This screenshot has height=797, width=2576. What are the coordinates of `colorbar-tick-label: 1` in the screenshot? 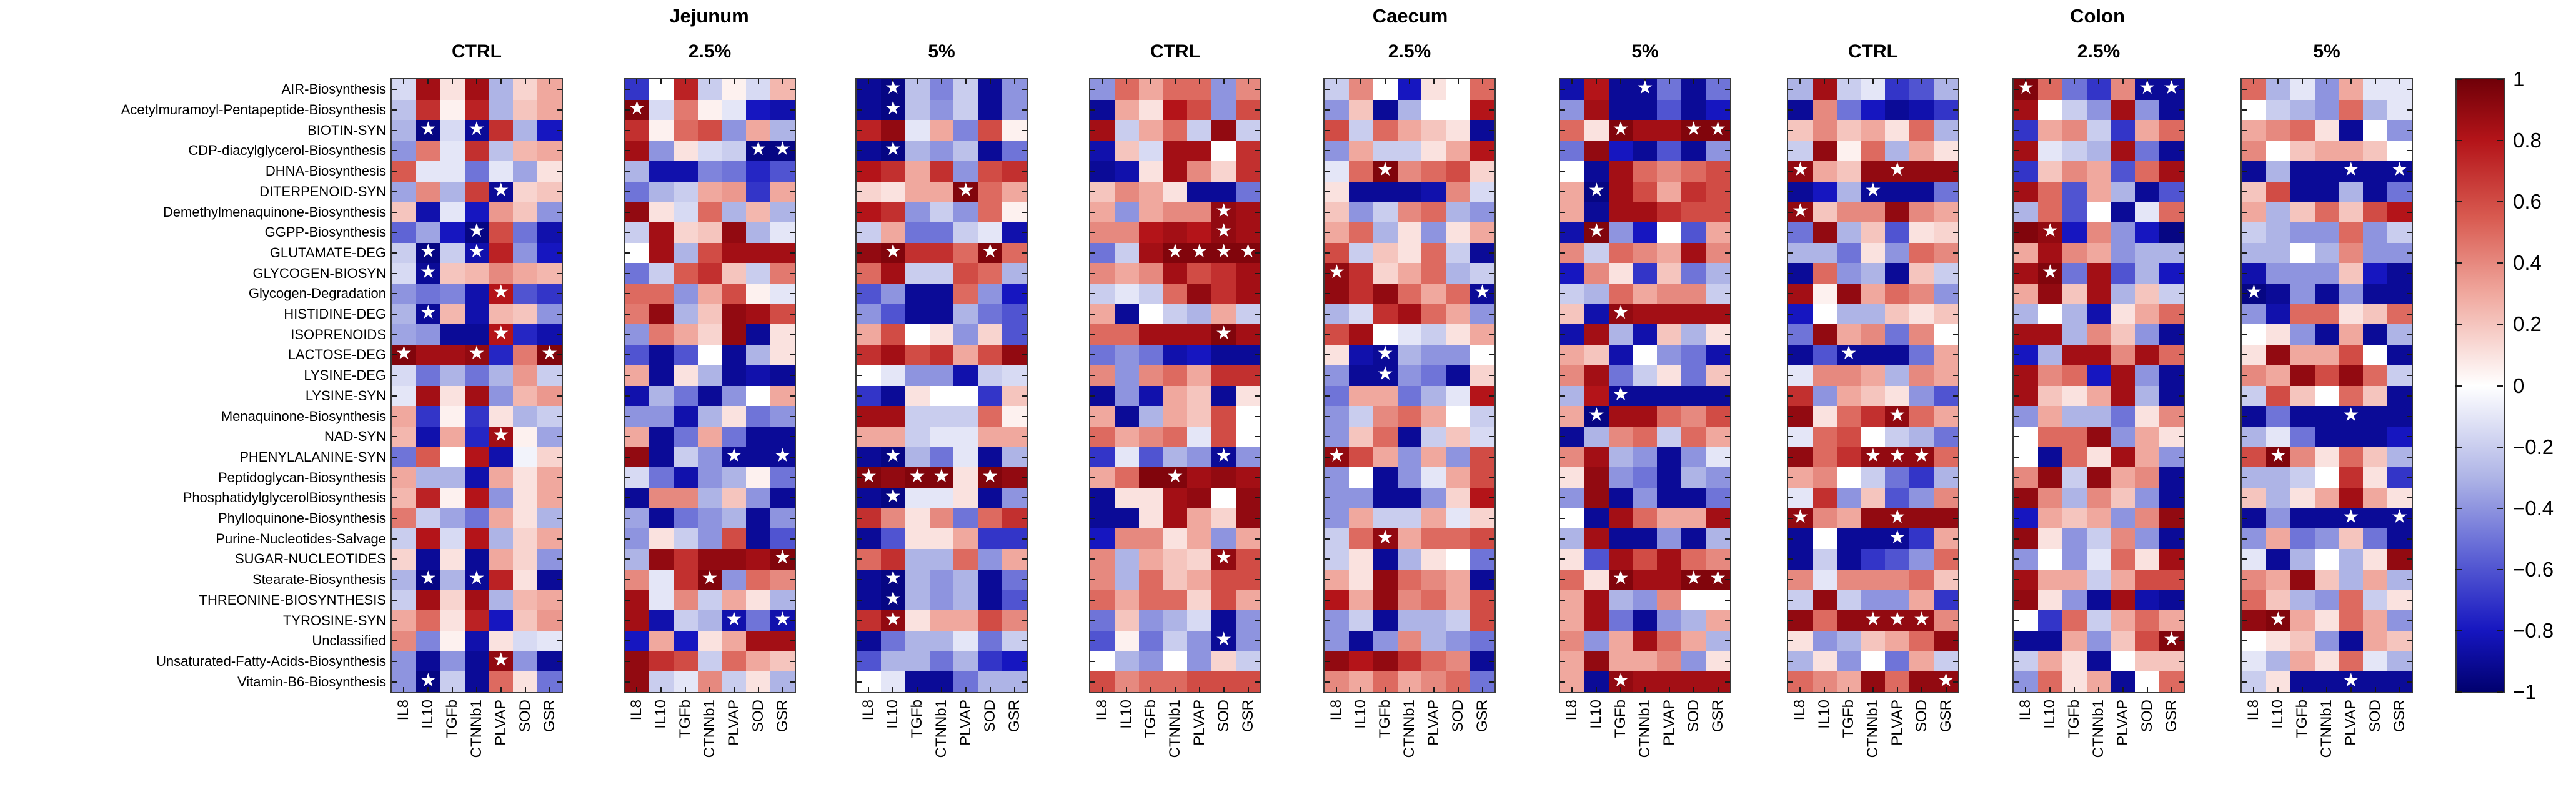 It's located at (2519, 79).